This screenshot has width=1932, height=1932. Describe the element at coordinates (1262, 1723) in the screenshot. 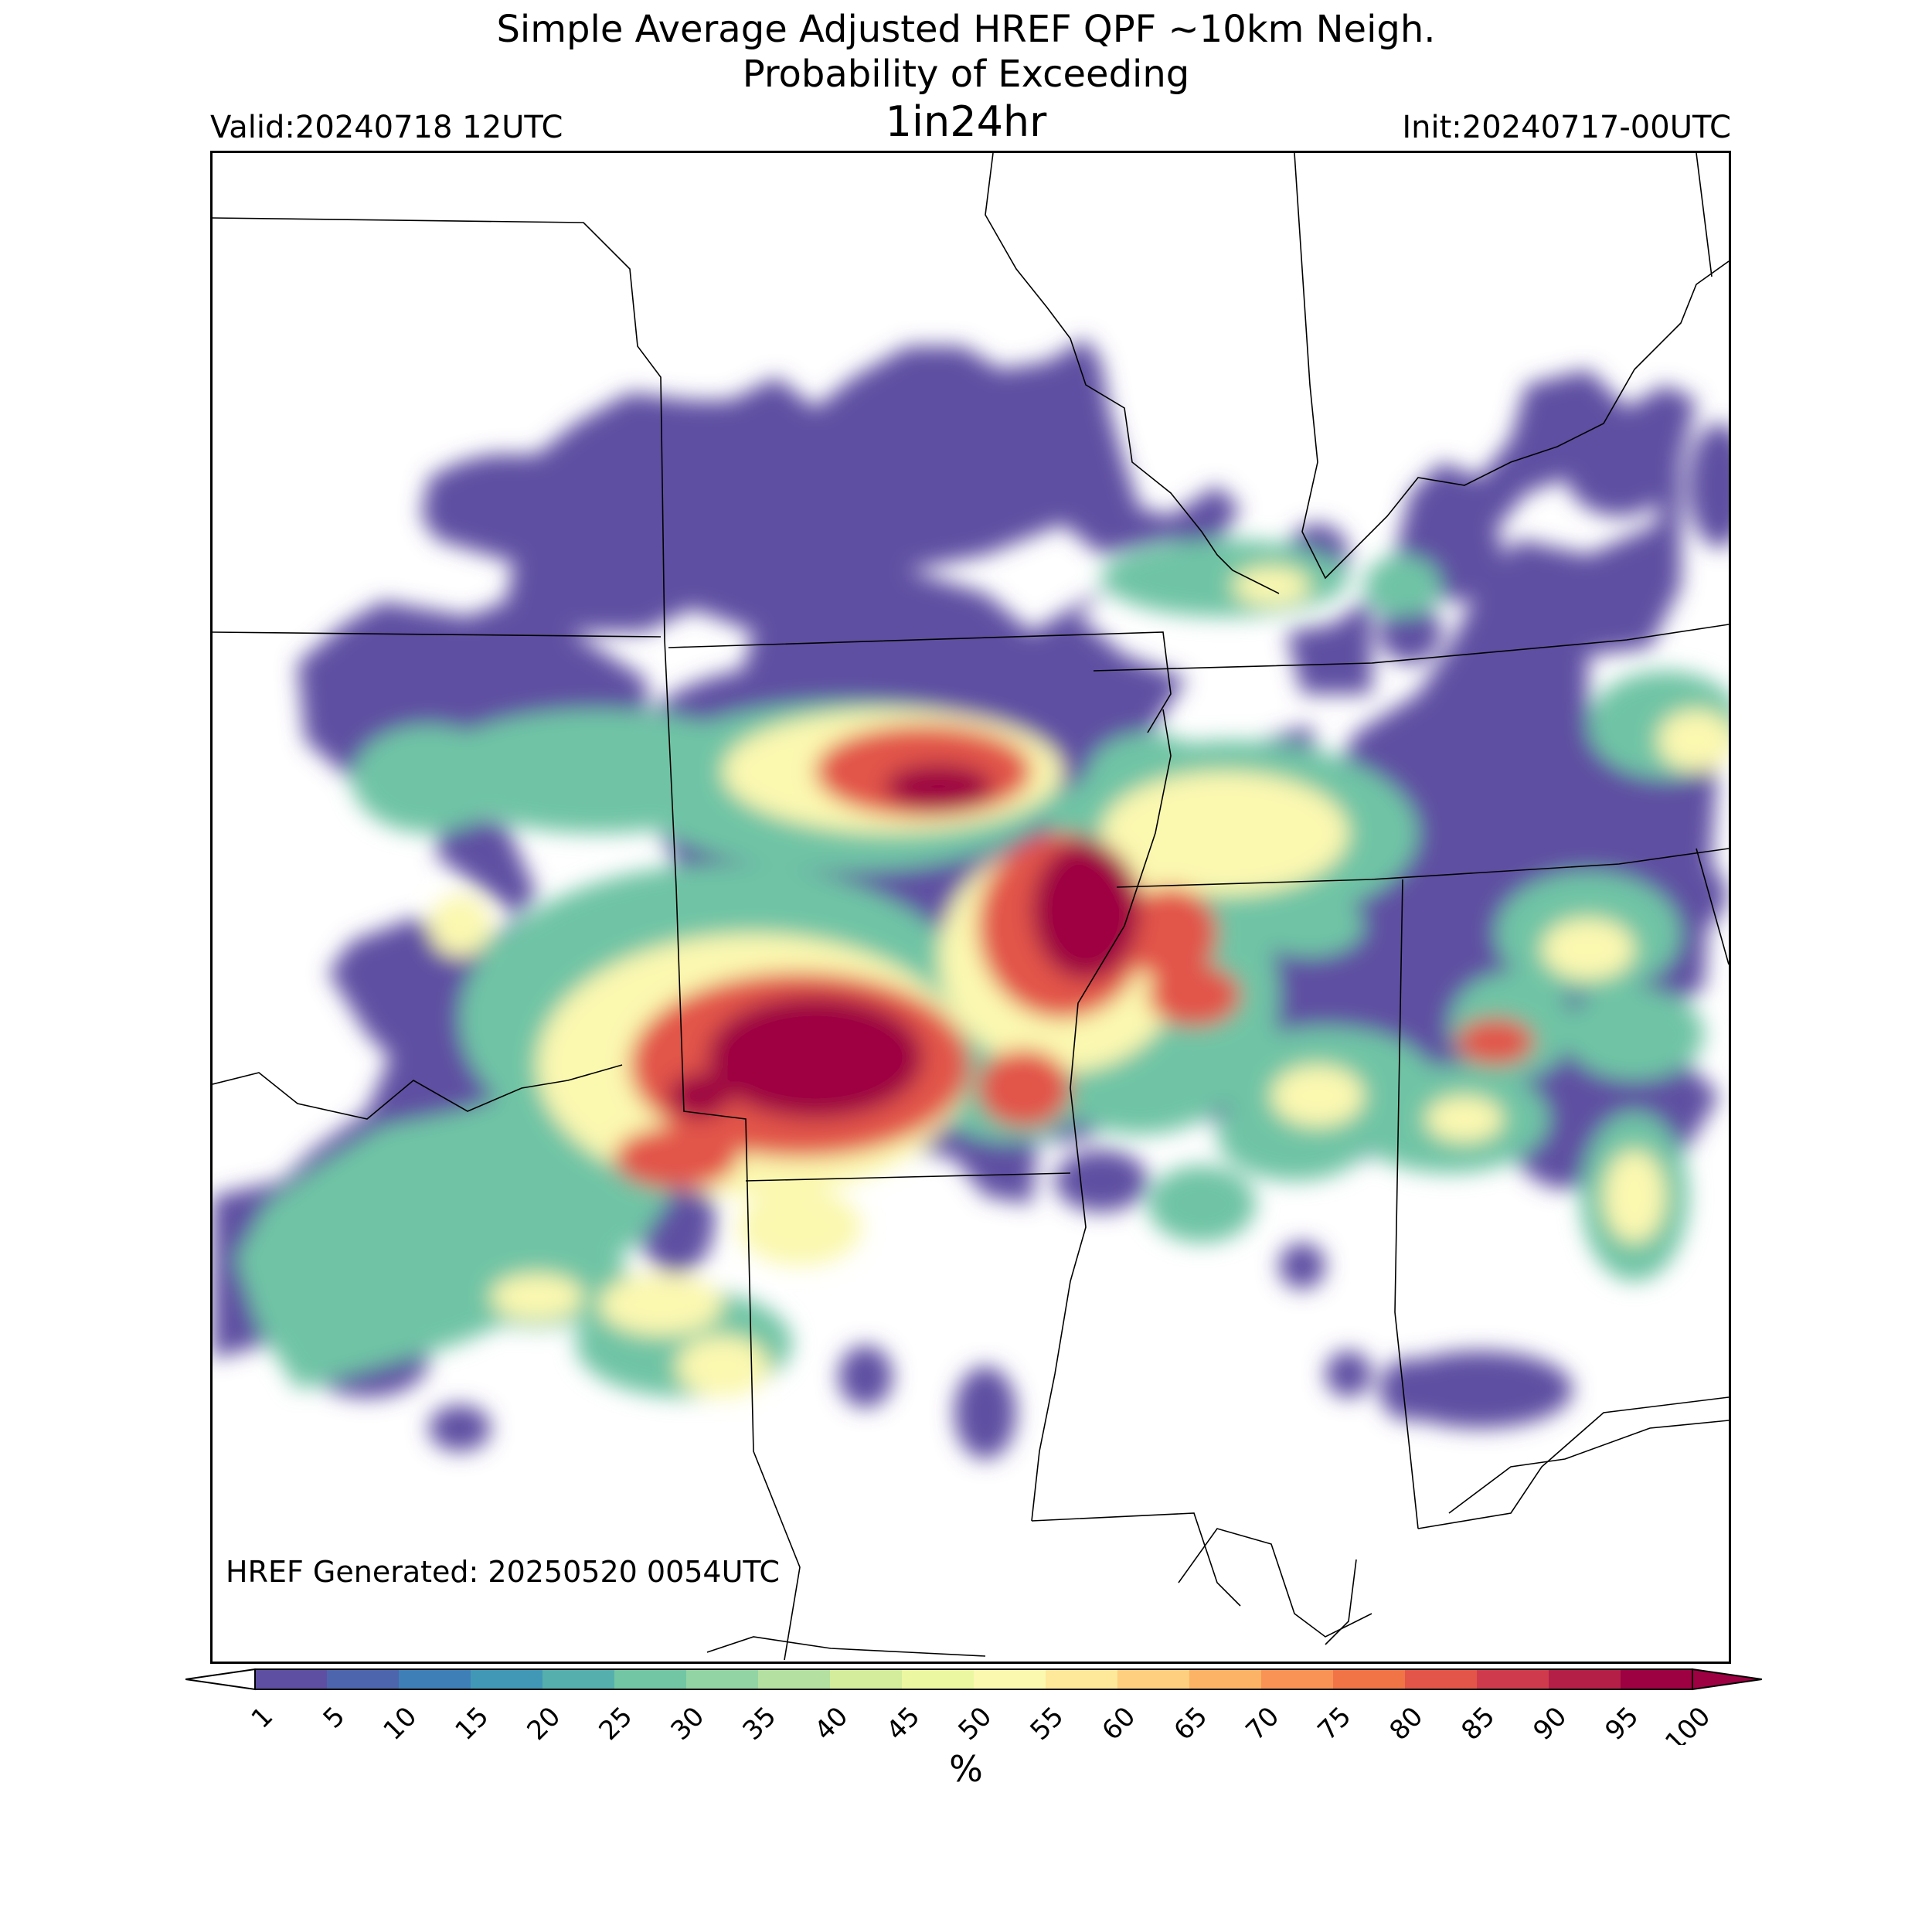

I see `colorbar-tick-label: 70` at that location.